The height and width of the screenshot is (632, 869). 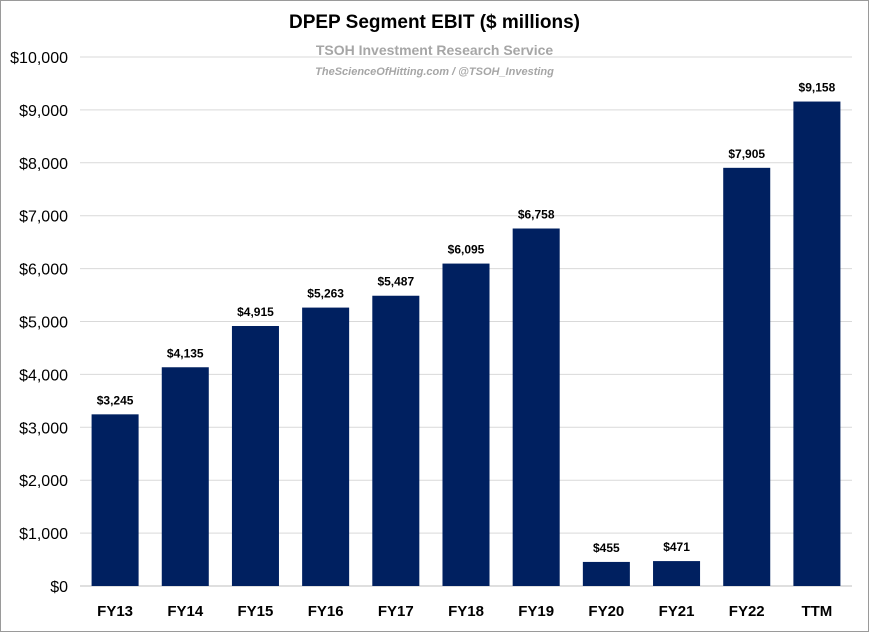 I want to click on x-tick-label: FY18, so click(x=466, y=611).